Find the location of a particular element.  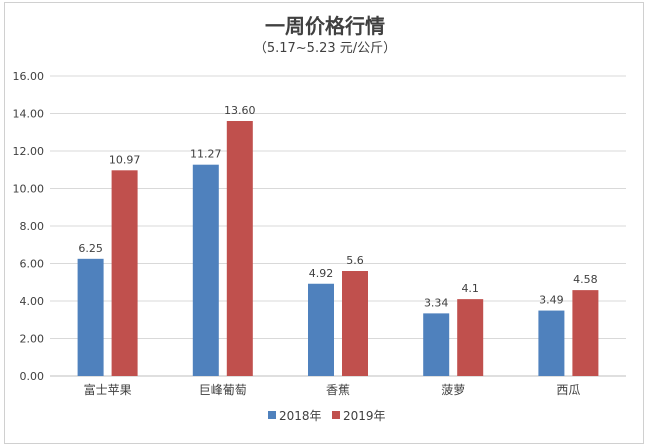

y-tick-label: 16.00 is located at coordinates (29, 76).